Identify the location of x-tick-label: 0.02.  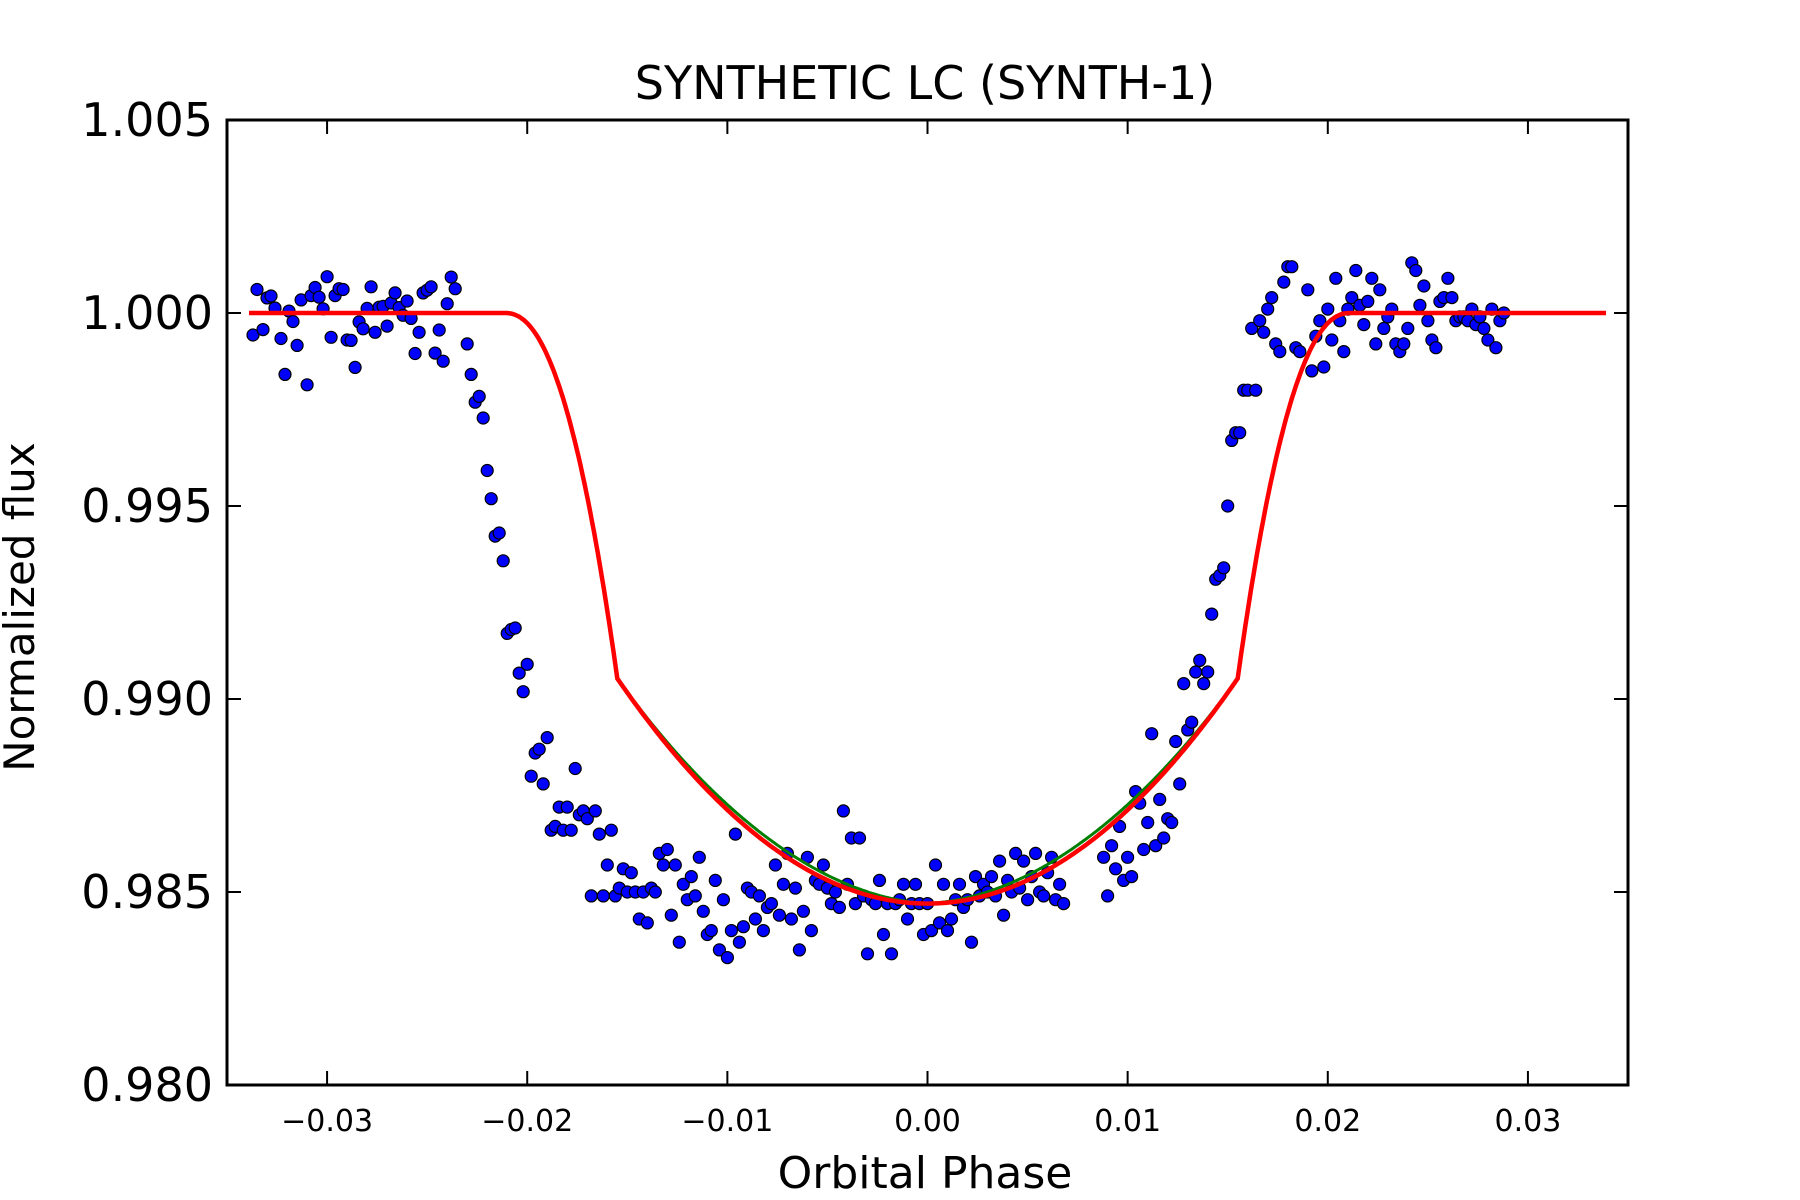
(1327, 1121).